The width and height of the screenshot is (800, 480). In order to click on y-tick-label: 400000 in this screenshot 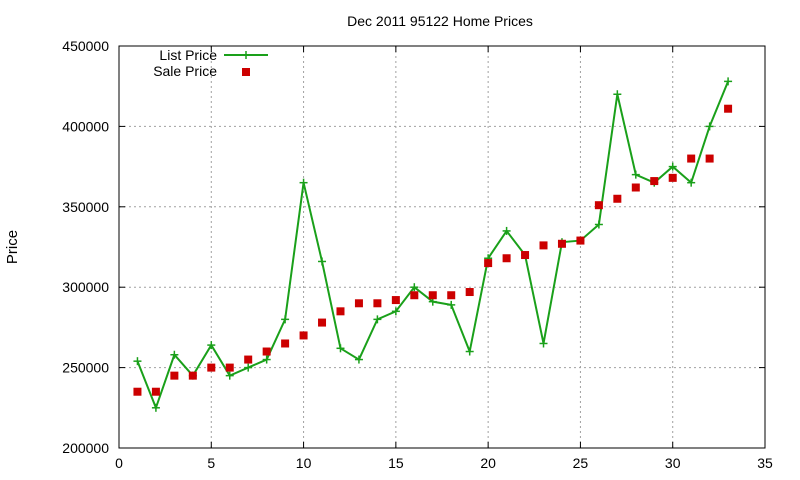, I will do `click(85, 126)`.